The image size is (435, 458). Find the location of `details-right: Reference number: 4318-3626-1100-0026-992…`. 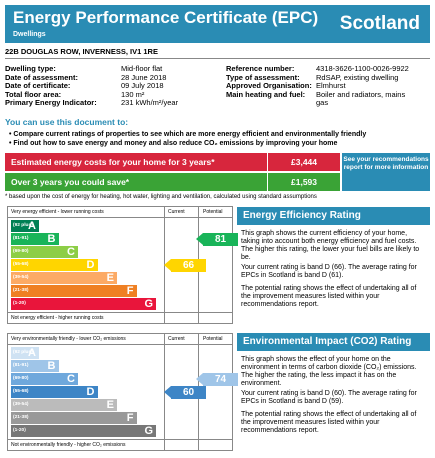

details-right: Reference number: 4318-3626-1100-0026-992… is located at coordinates (328, 86).